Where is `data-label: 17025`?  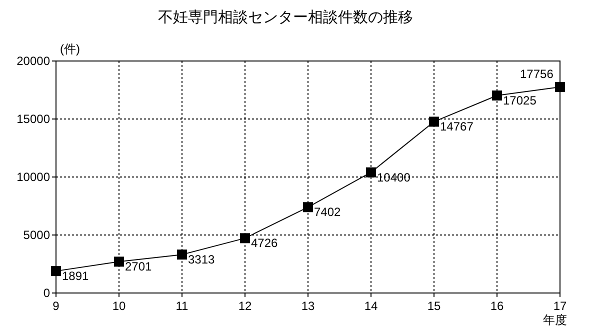
data-label: 17025 is located at coordinates (520, 101).